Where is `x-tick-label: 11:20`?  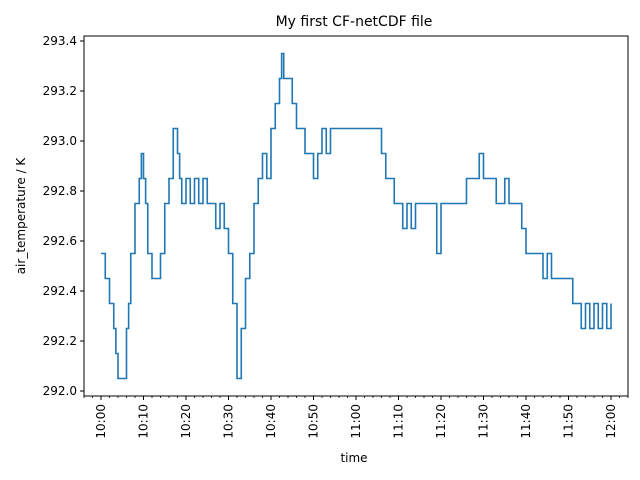 x-tick-label: 11:20 is located at coordinates (441, 421).